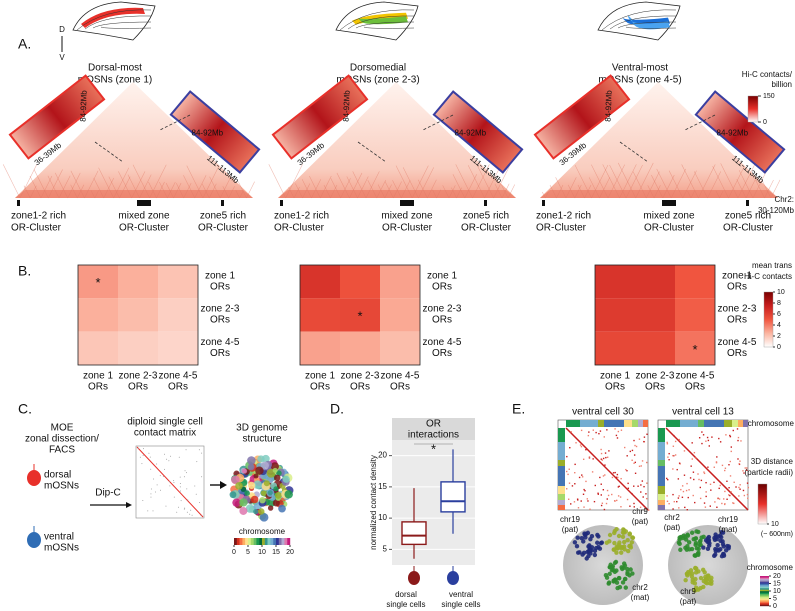 The width and height of the screenshot is (795, 611). Describe the element at coordinates (777, 583) in the screenshot. I see `colorbar-tick-label: 15` at that location.